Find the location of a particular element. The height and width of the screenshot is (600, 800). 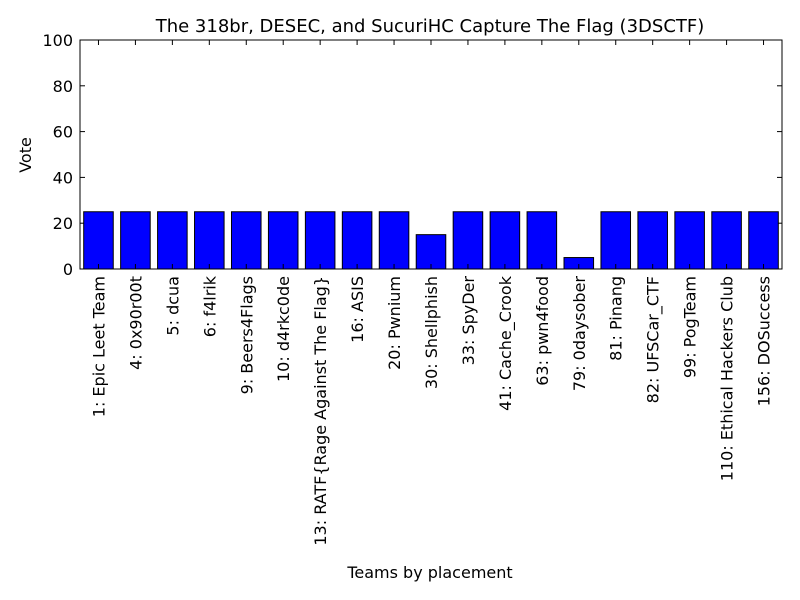

bar-series is located at coordinates (431, 240).